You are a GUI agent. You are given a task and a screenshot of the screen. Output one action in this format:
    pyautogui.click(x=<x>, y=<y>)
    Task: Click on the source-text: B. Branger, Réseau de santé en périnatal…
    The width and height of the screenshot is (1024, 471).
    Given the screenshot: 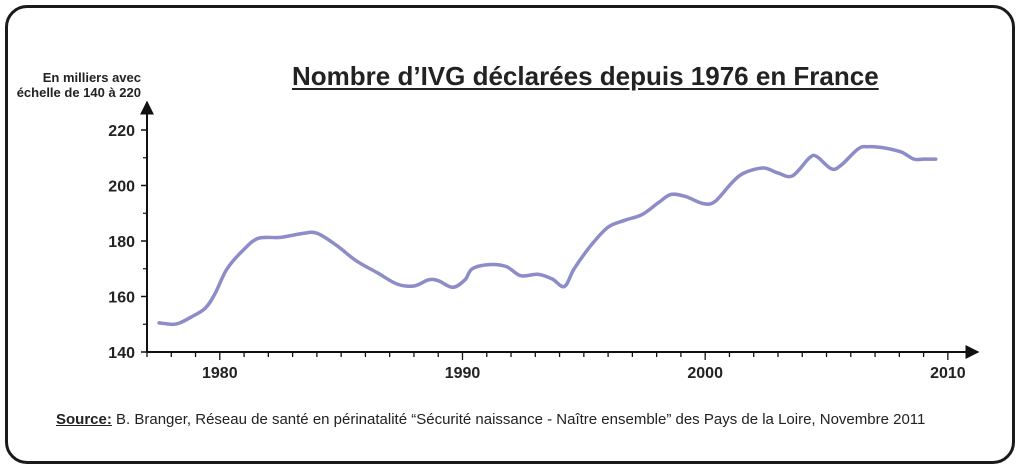 What is the action you would take?
    pyautogui.click(x=518, y=419)
    